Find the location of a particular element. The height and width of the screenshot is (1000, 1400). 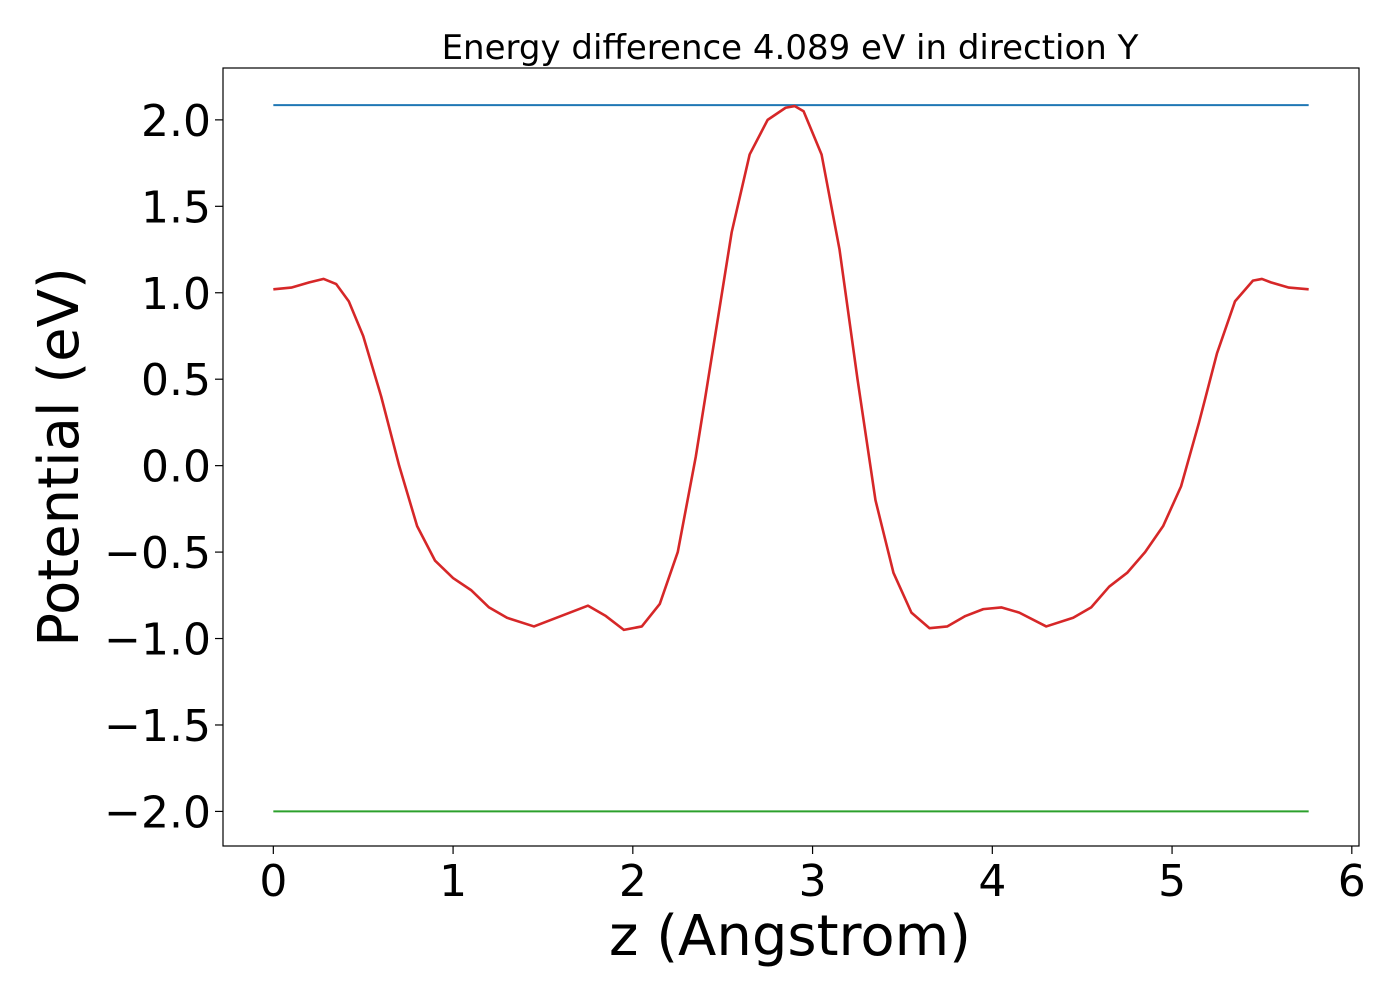

x-tick-label: 1 is located at coordinates (453, 881).